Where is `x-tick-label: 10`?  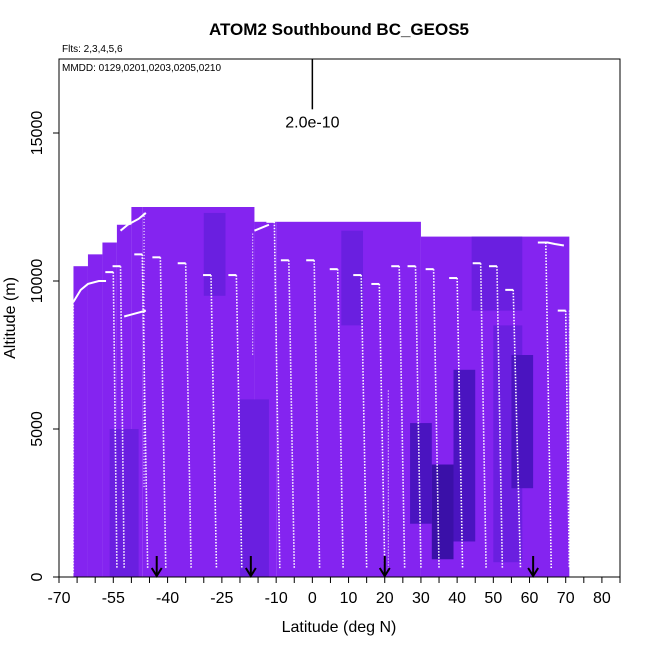 x-tick-label: 10 is located at coordinates (349, 598).